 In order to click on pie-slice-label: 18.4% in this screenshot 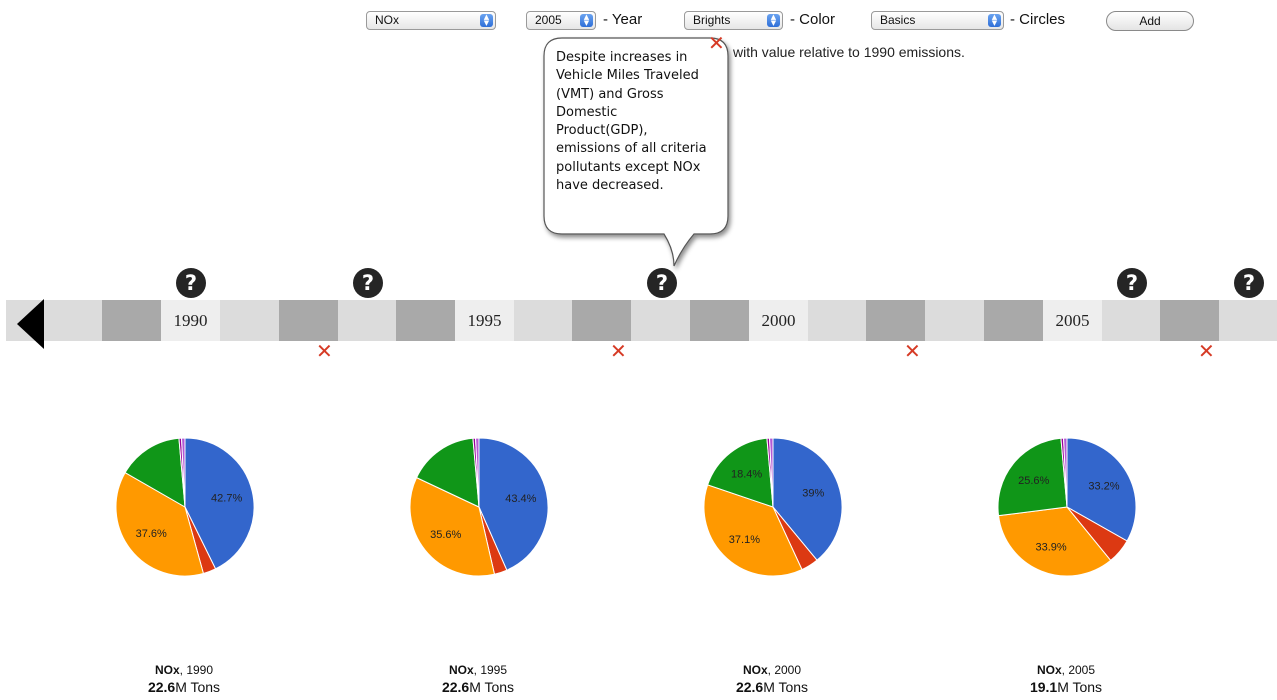, I will do `click(746, 474)`.